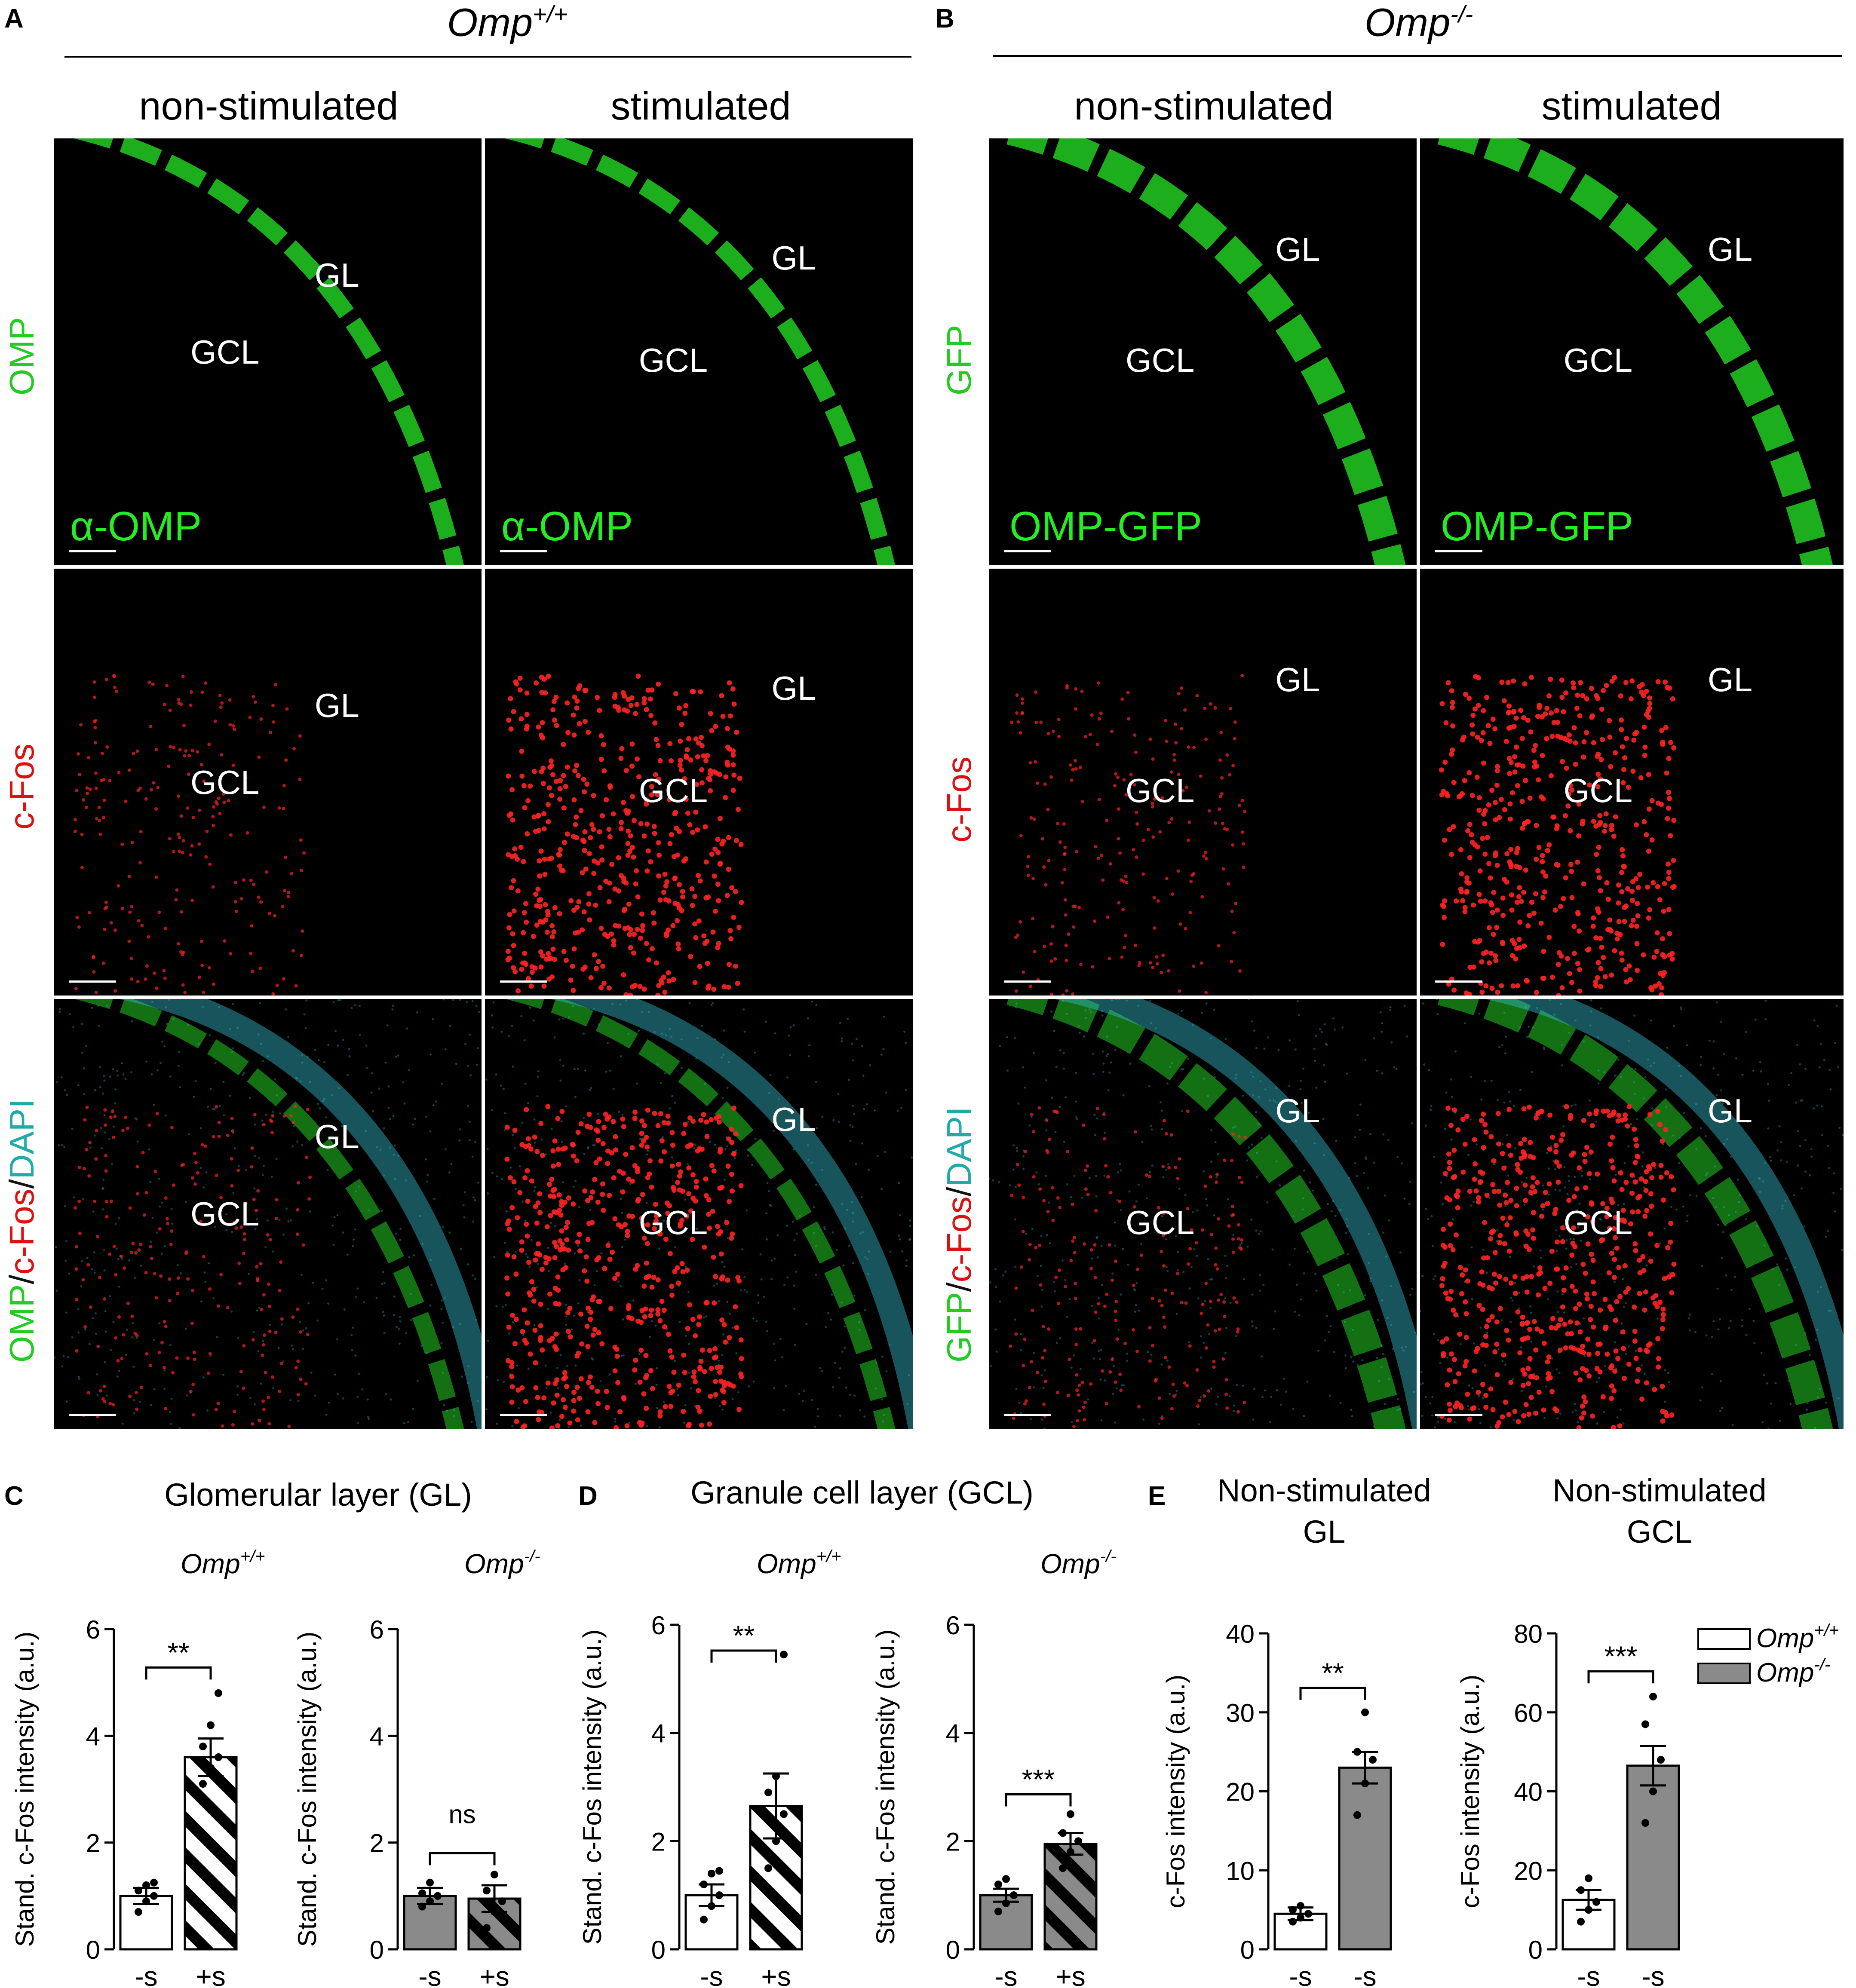 The width and height of the screenshot is (1856, 1988). I want to click on section-title-e1-line1: Non-stimulated, so click(1324, 1490).